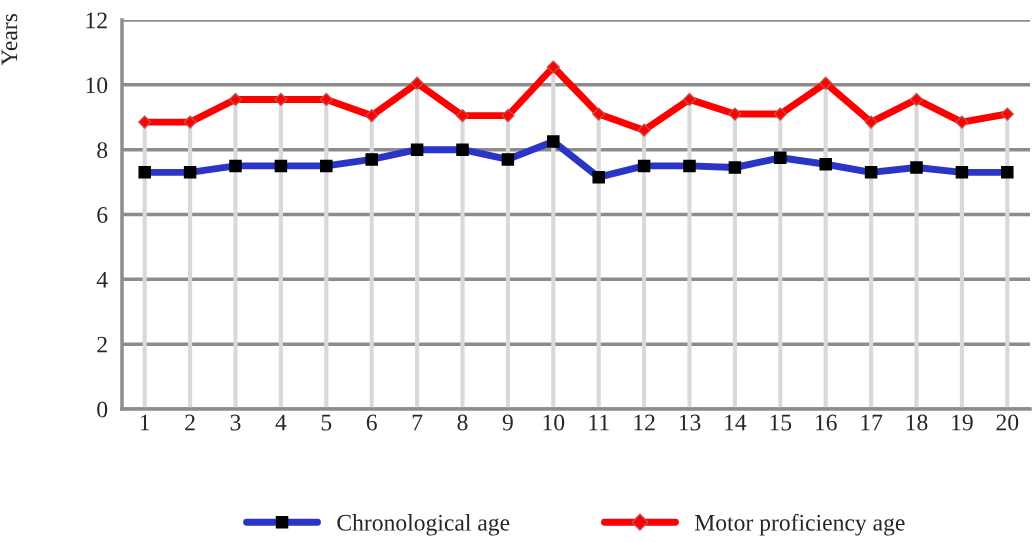 The image size is (1035, 542). What do you see at coordinates (102, 409) in the screenshot?
I see `y-tick-label: 0` at bounding box center [102, 409].